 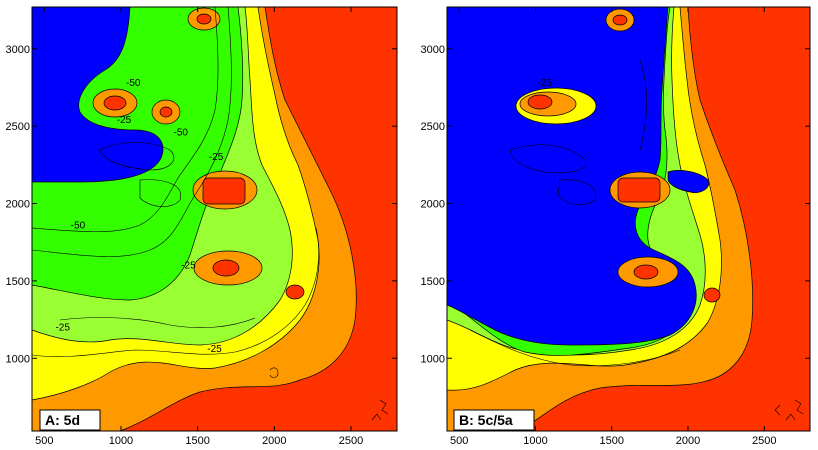 I want to click on panel-a-hotspot-4-core, so click(x=226, y=268).